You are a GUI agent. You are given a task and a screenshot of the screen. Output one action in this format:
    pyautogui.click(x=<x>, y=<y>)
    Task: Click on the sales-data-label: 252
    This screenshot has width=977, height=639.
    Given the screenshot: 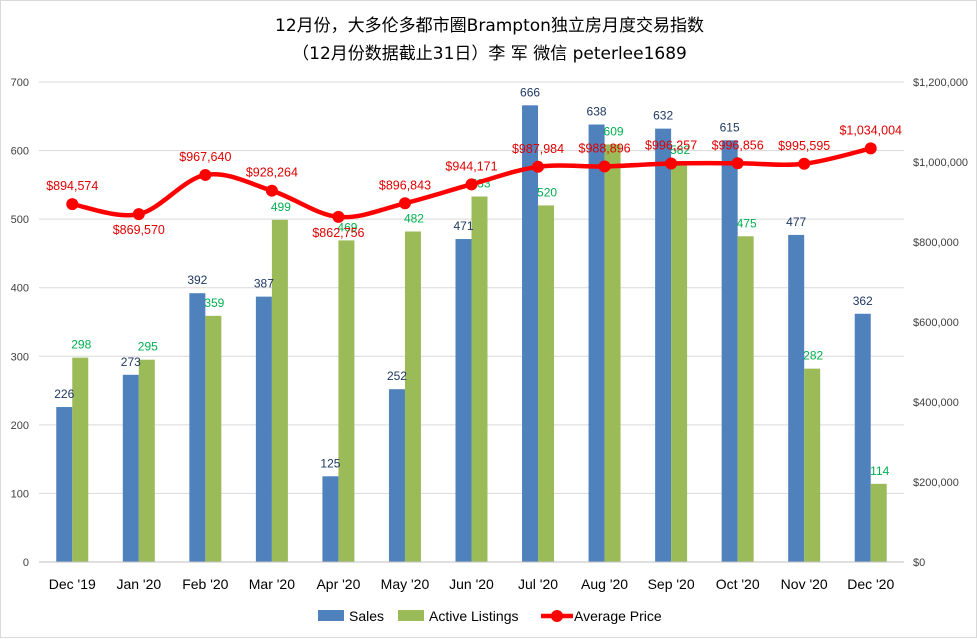 What is the action you would take?
    pyautogui.click(x=397, y=376)
    